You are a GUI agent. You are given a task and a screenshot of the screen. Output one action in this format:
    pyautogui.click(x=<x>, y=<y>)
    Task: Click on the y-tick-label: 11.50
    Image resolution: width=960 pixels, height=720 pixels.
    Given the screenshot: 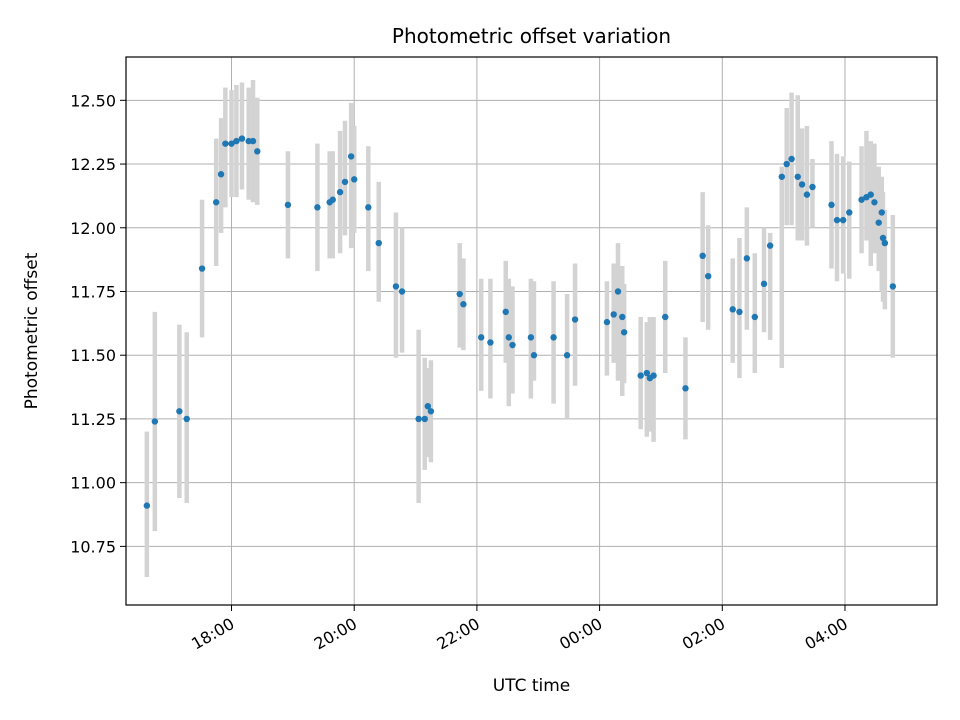 What is the action you would take?
    pyautogui.click(x=93, y=355)
    